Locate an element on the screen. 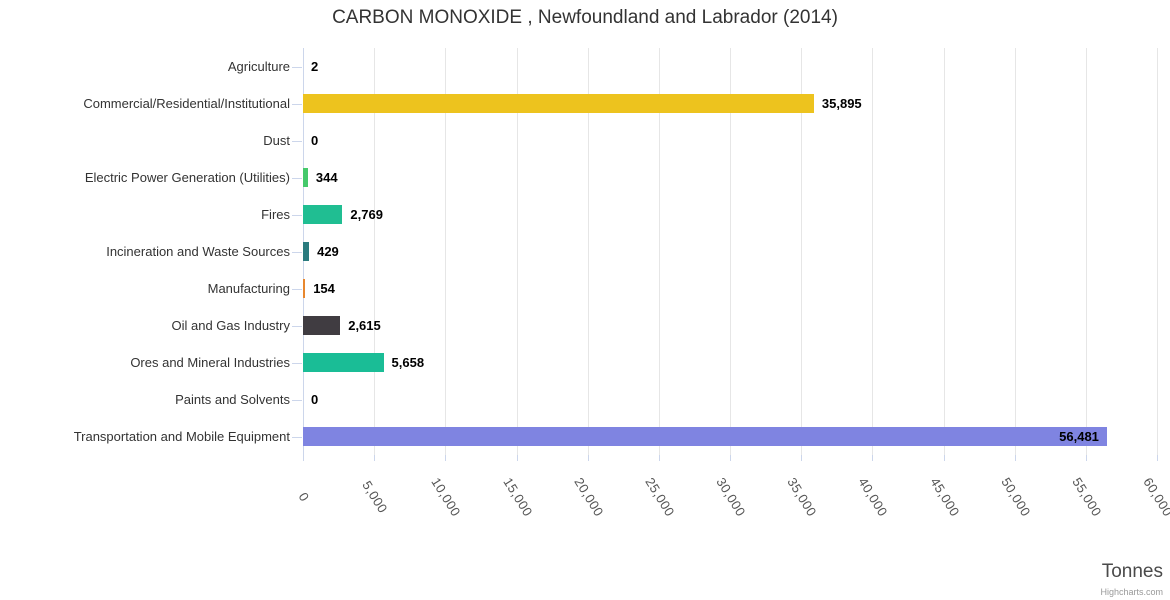 This screenshot has width=1170, height=600. value-axis-tick-label: 15,000 is located at coordinates (517, 497).